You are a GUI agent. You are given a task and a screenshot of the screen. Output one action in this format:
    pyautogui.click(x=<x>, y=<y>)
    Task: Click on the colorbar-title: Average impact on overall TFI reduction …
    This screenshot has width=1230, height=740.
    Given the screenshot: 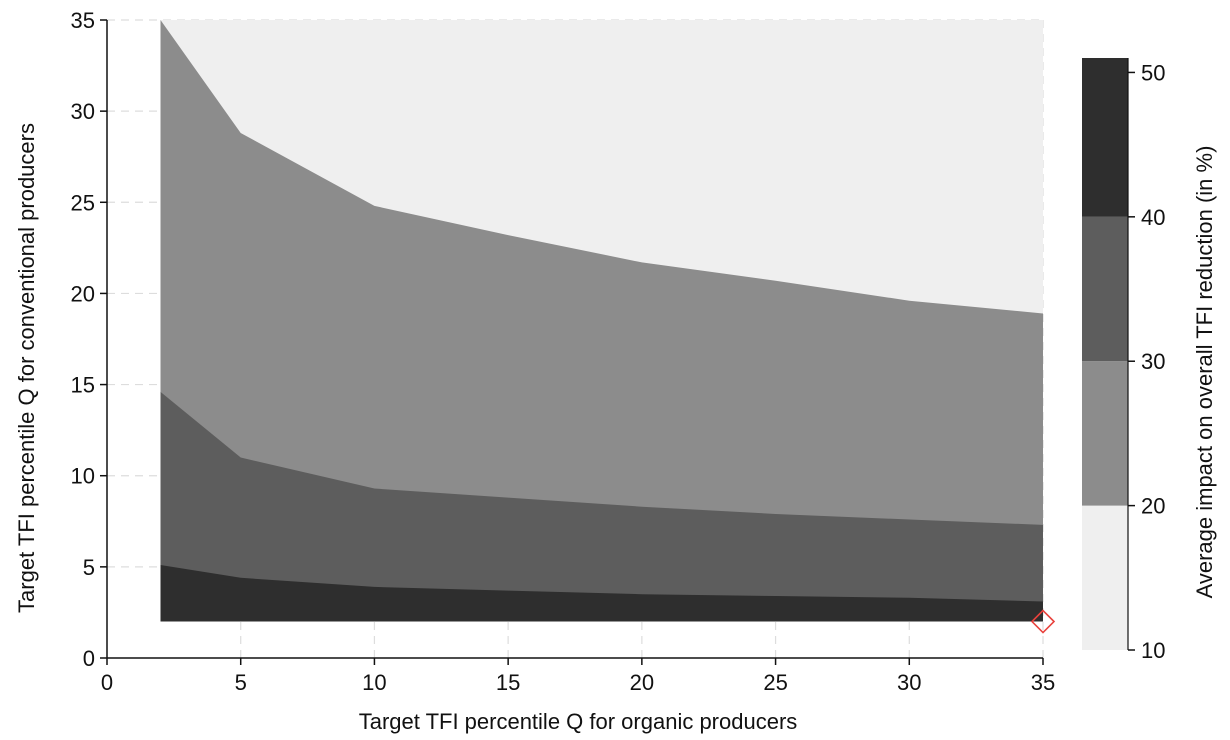 What is the action you would take?
    pyautogui.click(x=1204, y=372)
    